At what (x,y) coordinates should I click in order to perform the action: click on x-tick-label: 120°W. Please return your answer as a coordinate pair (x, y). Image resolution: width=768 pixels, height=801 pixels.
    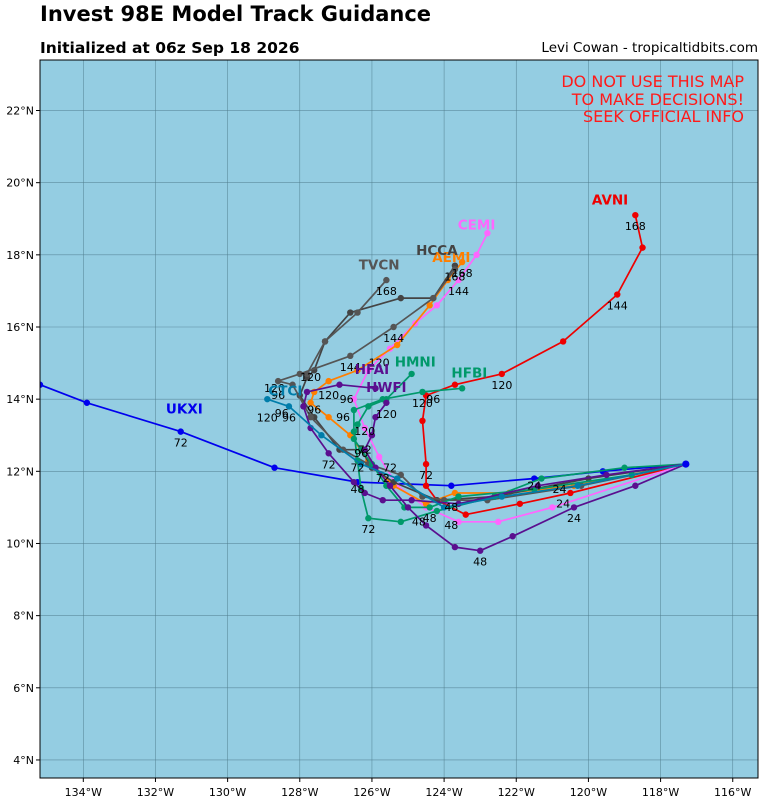
    Looking at the image, I should click on (588, 792).